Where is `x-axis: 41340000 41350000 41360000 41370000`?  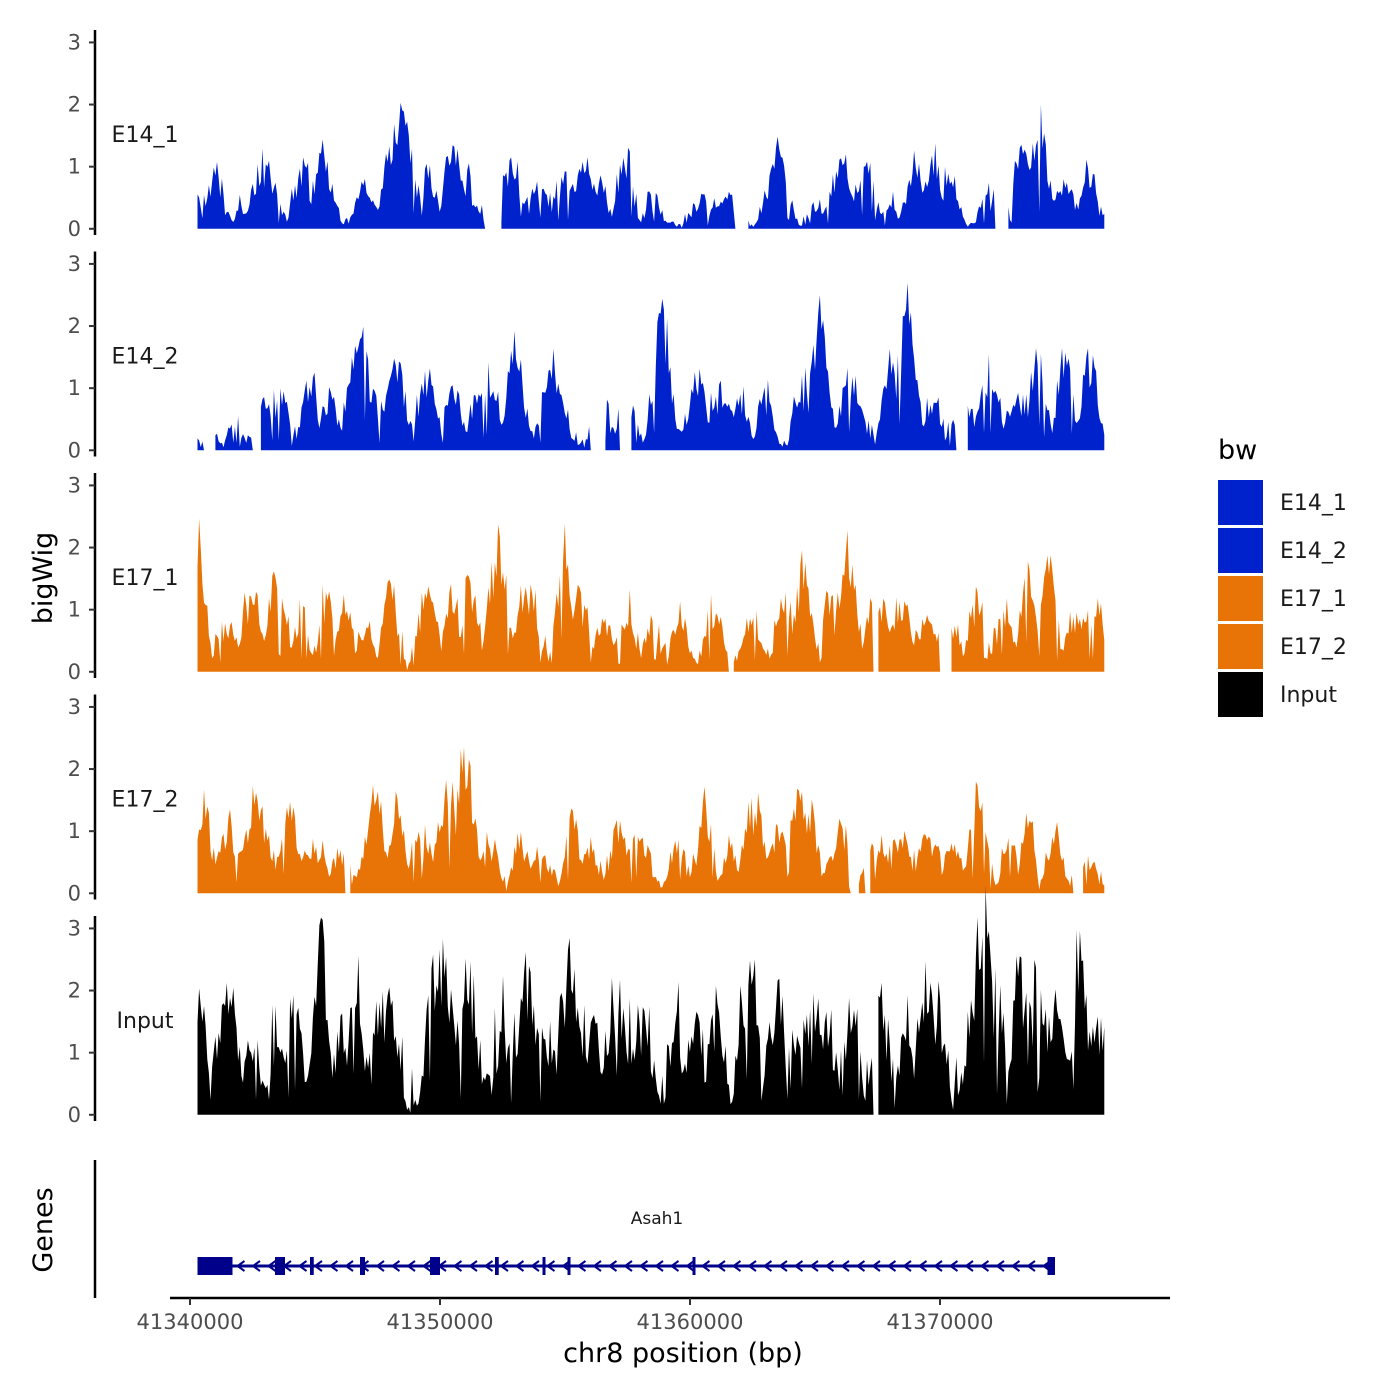 x-axis: 41340000 41350000 41360000 41370000 is located at coordinates (653, 1315).